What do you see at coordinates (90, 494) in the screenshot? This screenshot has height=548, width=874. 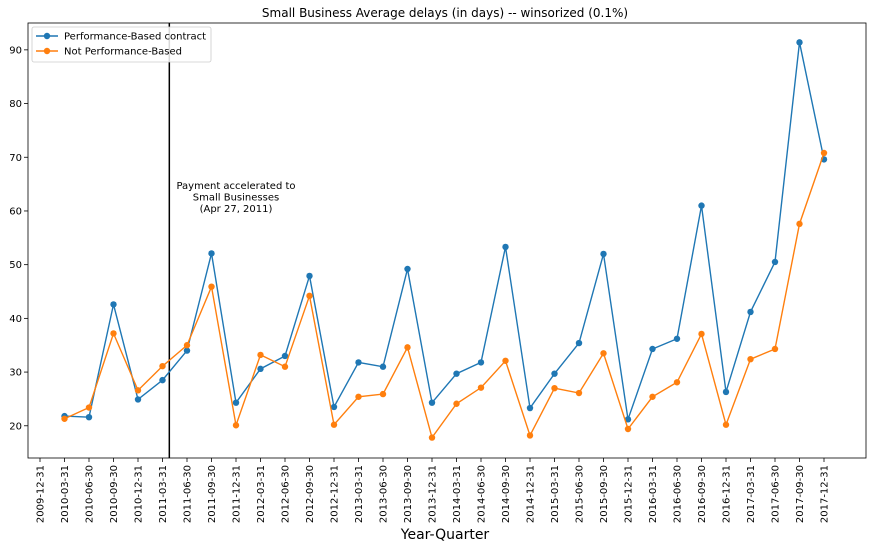 I see `x-tick-label: 2010-06-30` at bounding box center [90, 494].